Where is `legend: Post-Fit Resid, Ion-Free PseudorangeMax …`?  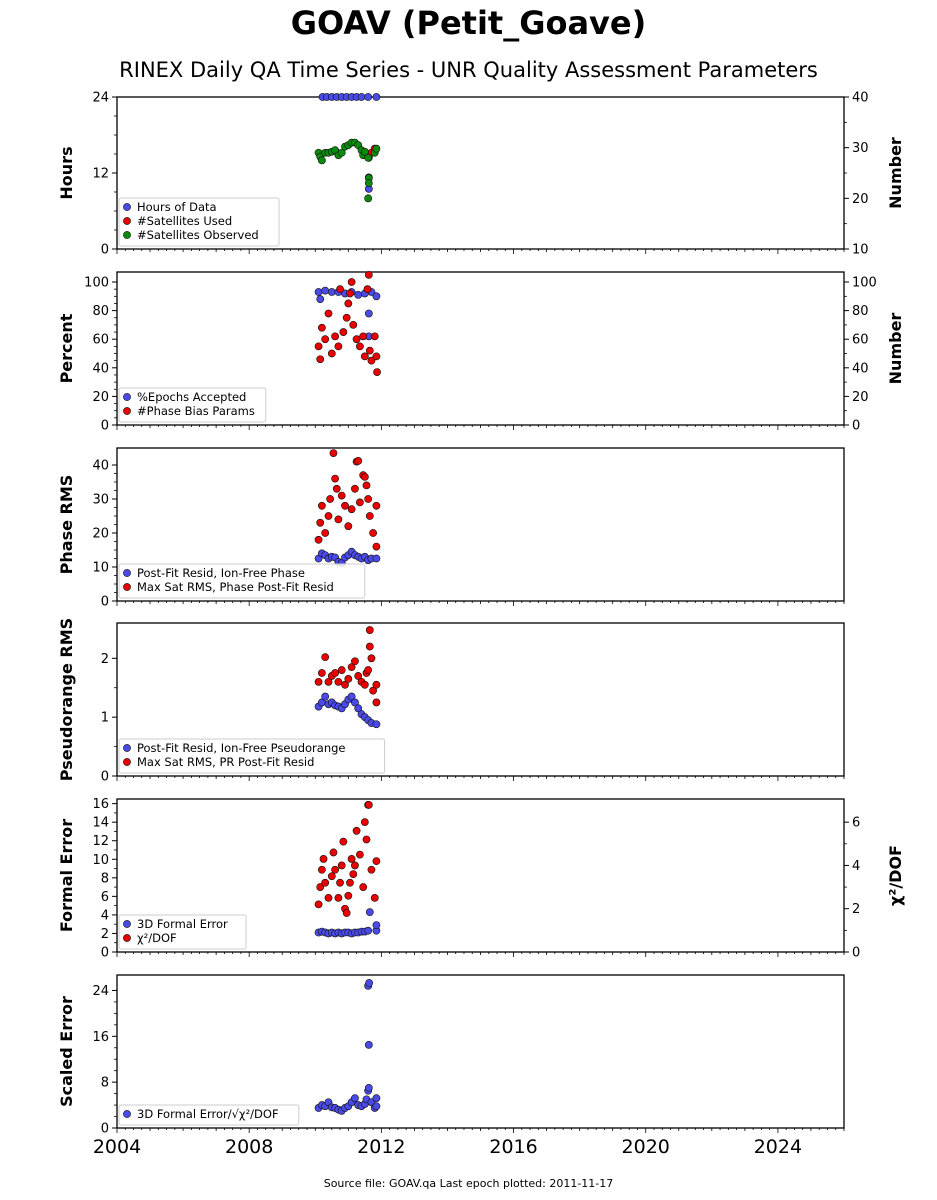
legend: Post-Fit Resid, Ion-Free PseudorangeMax … is located at coordinates (252, 756).